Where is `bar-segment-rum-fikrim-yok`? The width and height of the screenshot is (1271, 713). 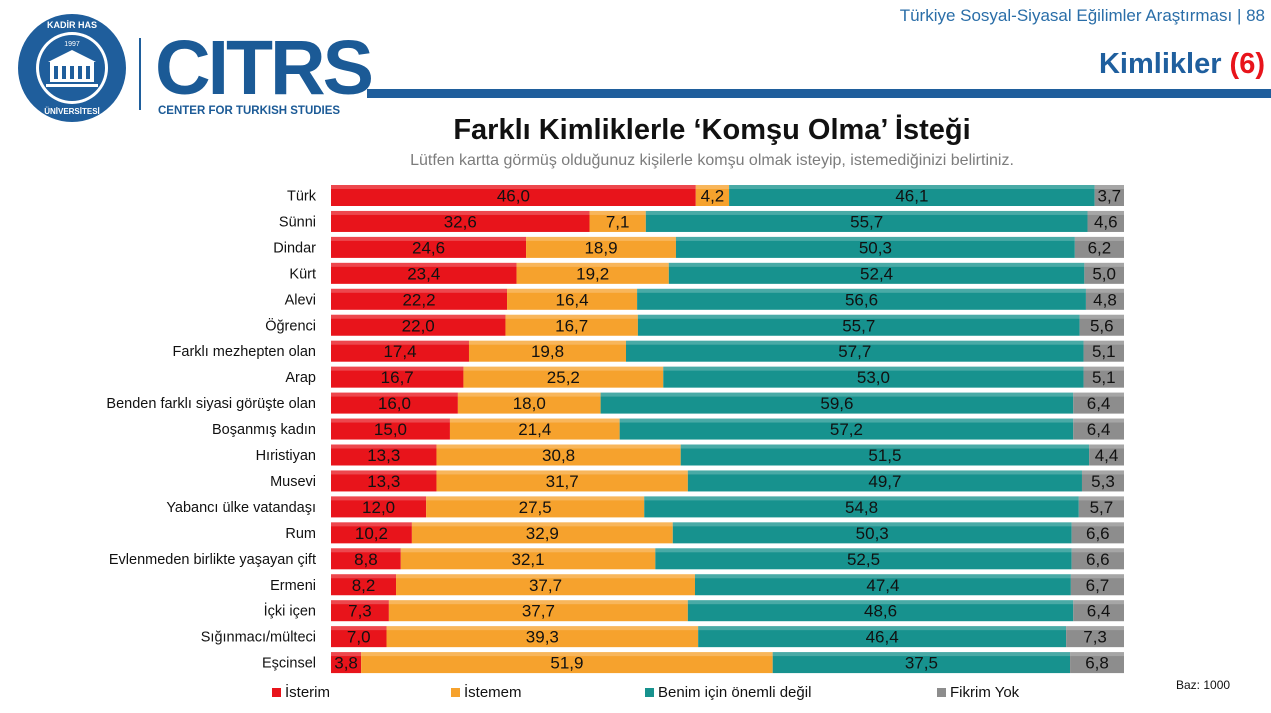 bar-segment-rum-fikrim-yok is located at coordinates (1097, 533).